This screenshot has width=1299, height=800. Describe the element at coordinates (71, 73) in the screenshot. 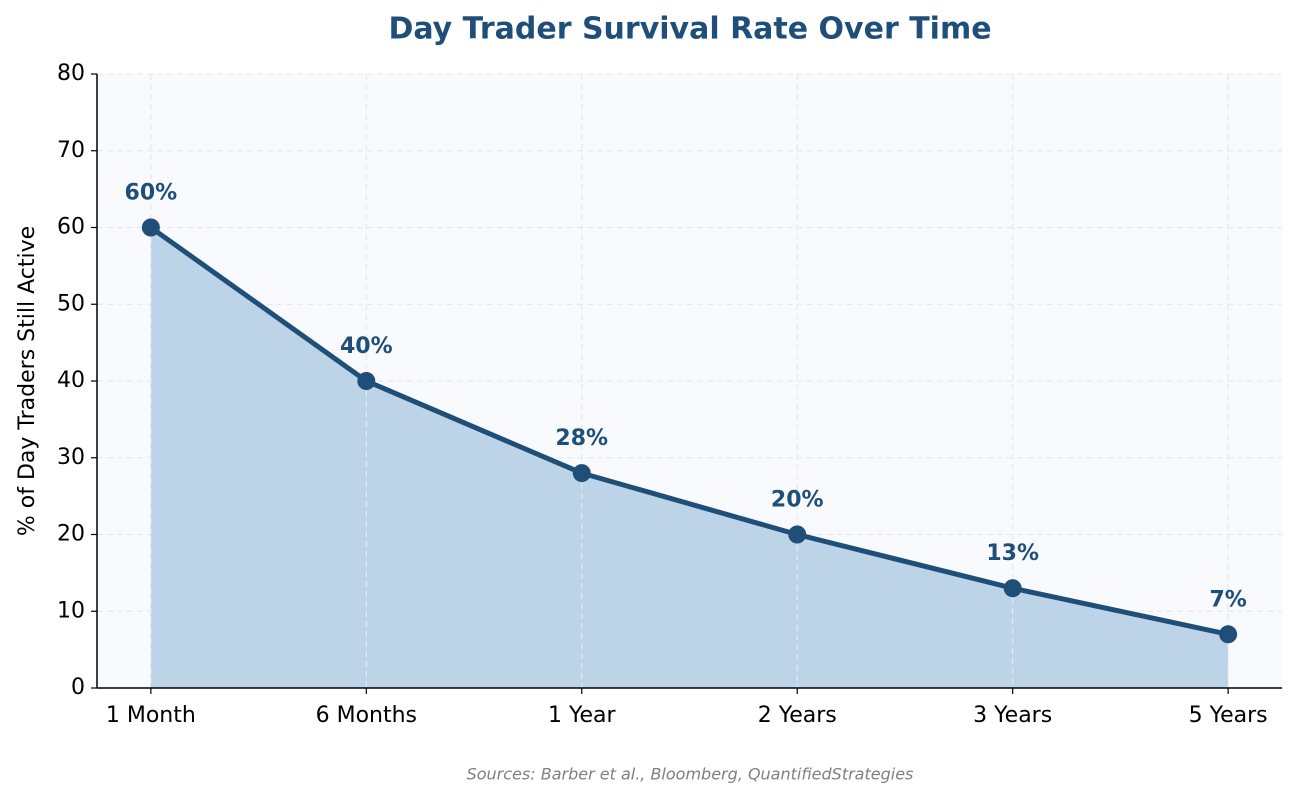

I see `y-tick-label: 80` at that location.